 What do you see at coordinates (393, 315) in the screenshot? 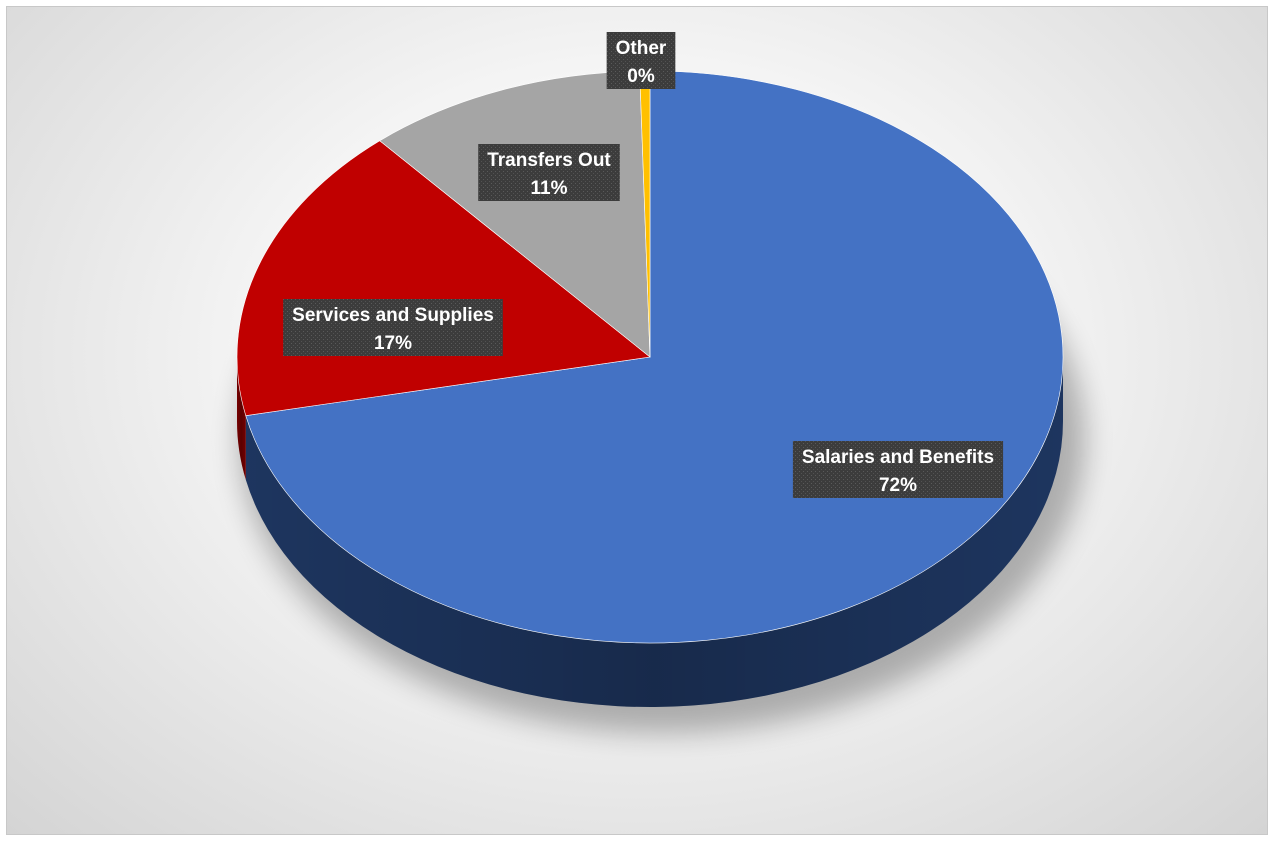
I see `data-label-category: Services and Supplies` at bounding box center [393, 315].